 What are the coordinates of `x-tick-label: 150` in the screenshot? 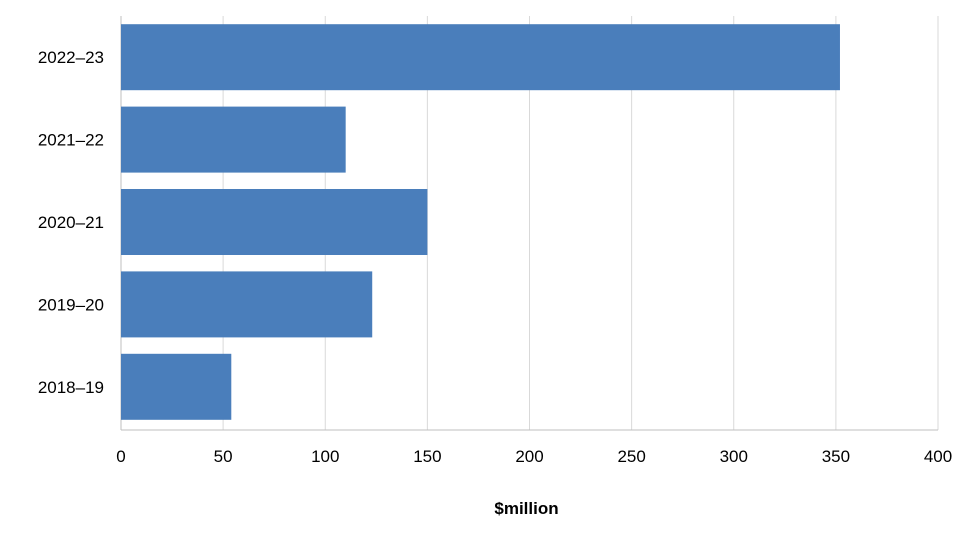 It's located at (427, 456).